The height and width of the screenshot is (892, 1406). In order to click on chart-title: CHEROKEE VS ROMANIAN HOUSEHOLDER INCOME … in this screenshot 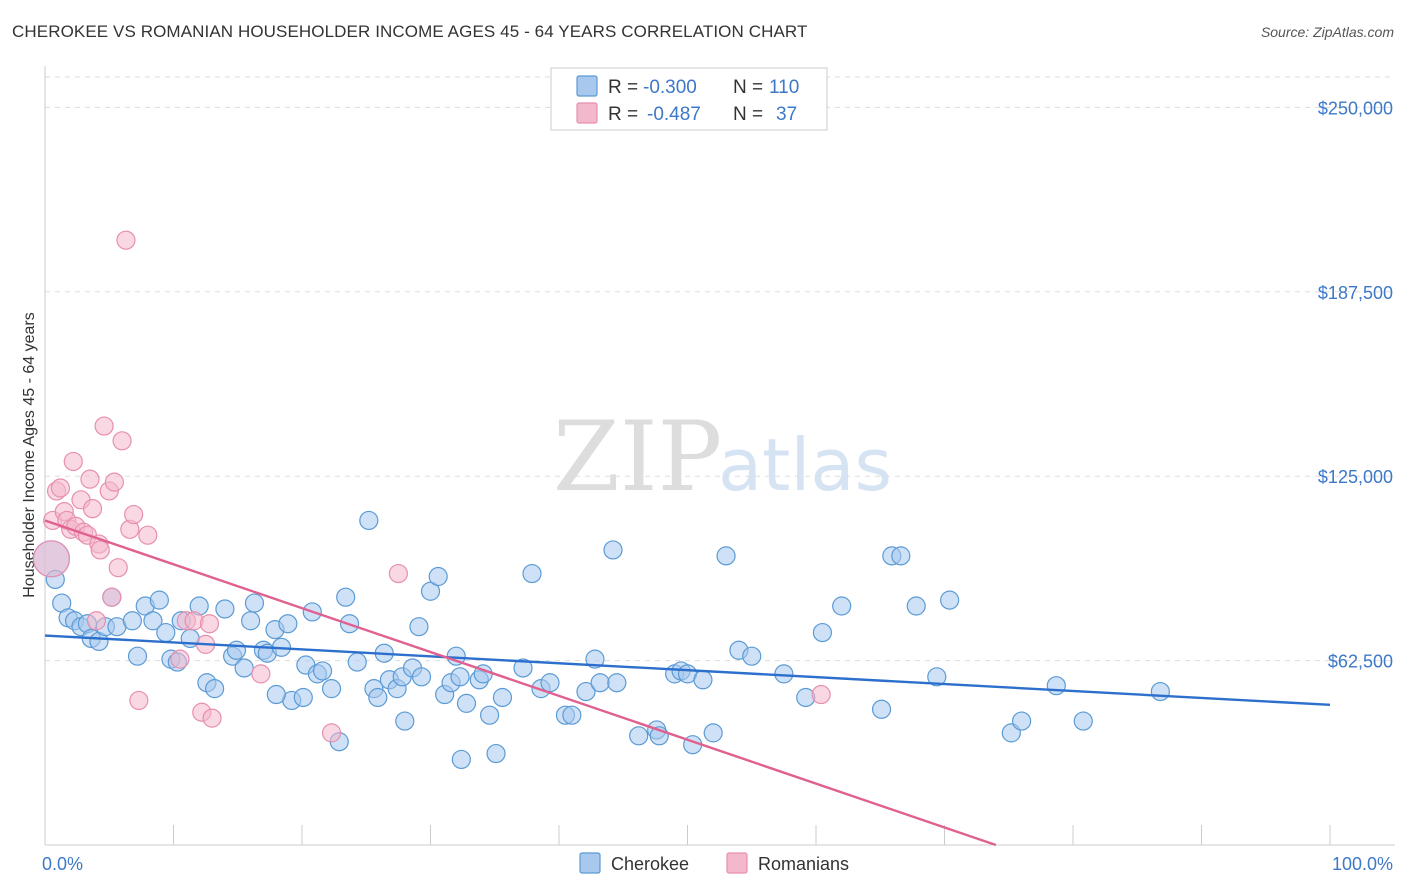, I will do `click(410, 31)`.